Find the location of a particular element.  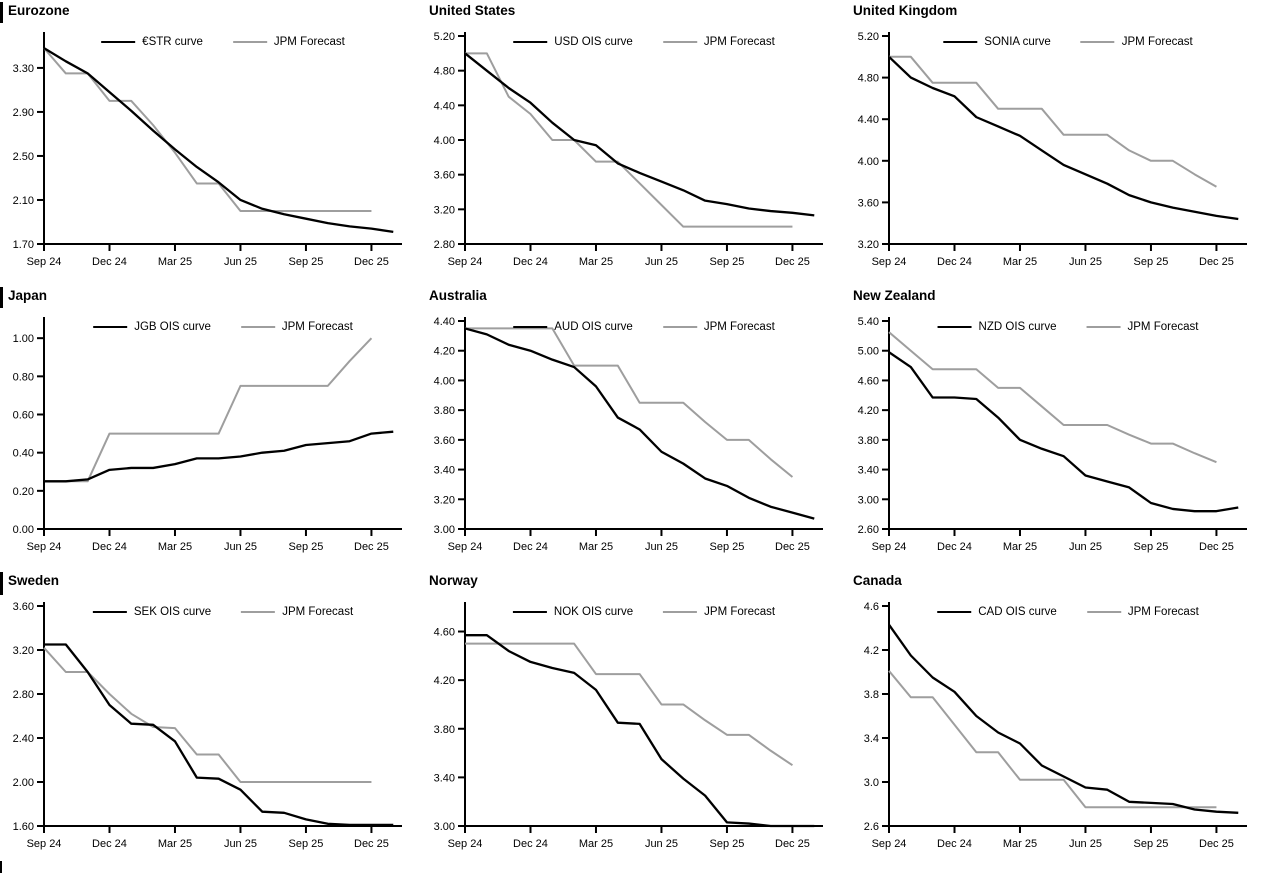

svg-text: 5.20 is located at coordinates (868, 37).